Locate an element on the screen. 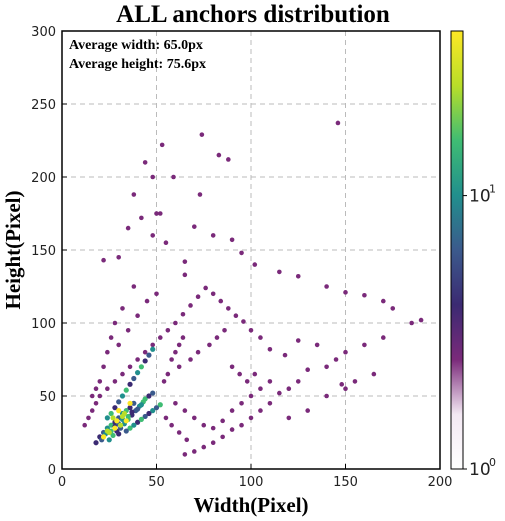  y-axis-label: Height(Pixel) is located at coordinates (13, 250).